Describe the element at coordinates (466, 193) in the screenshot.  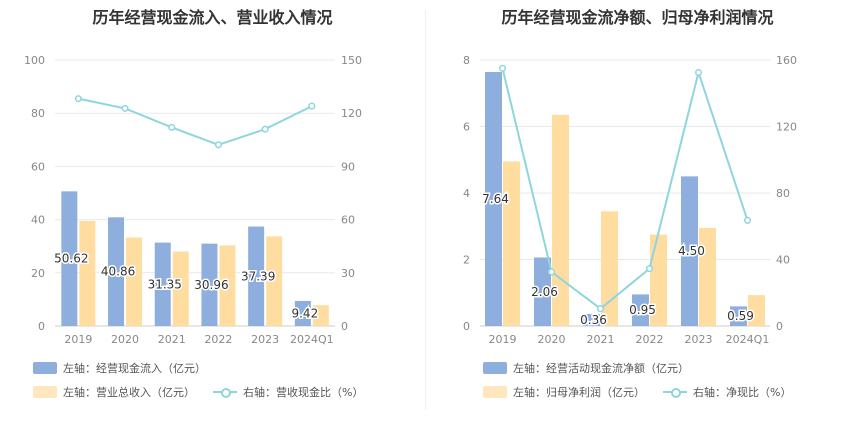
I see `left-tick-label: 4` at that location.